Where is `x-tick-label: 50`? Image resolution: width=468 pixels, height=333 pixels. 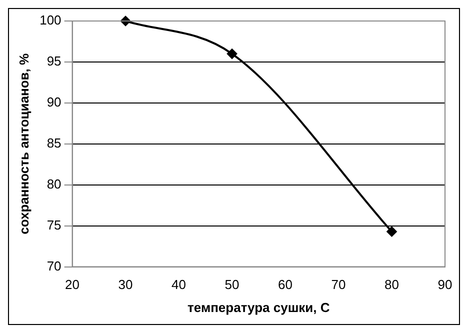 x-tick-label: 50 is located at coordinates (232, 284).